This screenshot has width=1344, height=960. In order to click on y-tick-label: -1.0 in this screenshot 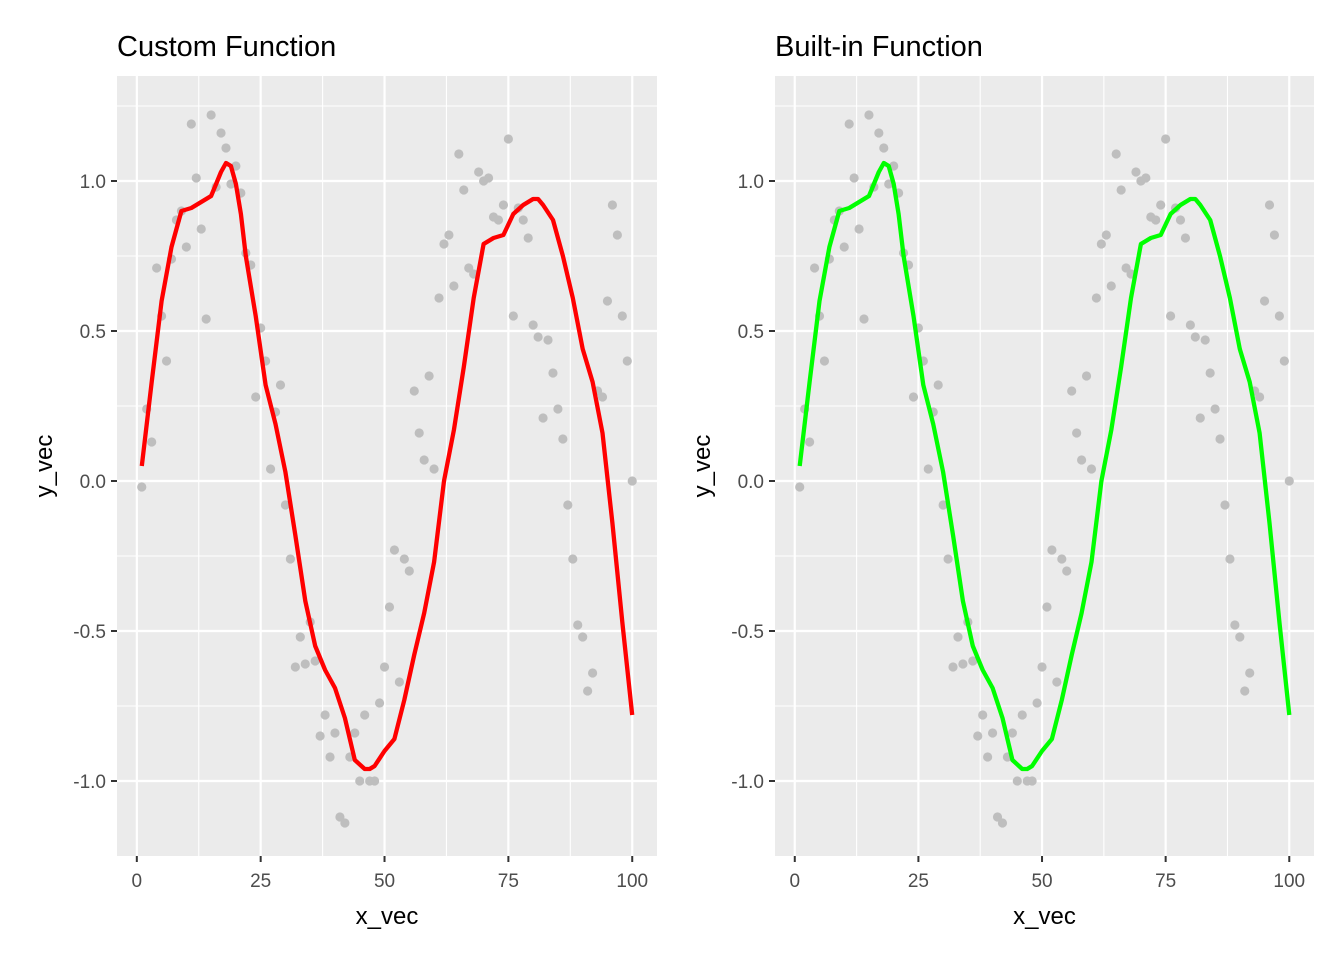, I will do `click(747, 782)`.